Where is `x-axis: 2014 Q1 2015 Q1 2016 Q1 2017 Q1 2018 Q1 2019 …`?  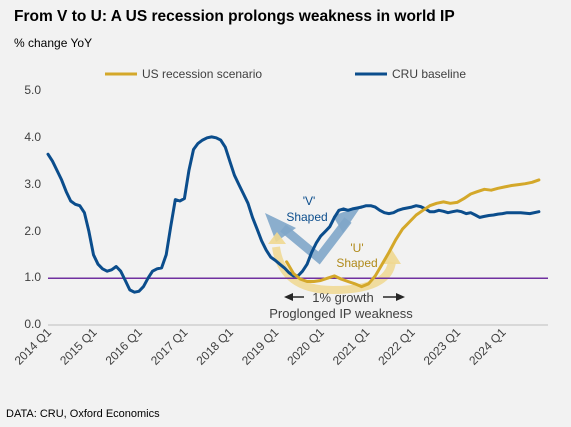 x-axis: 2014 Q1 2015 Q1 2016 Q1 2017 Q1 2018 Q1 2019 … is located at coordinates (260, 346).